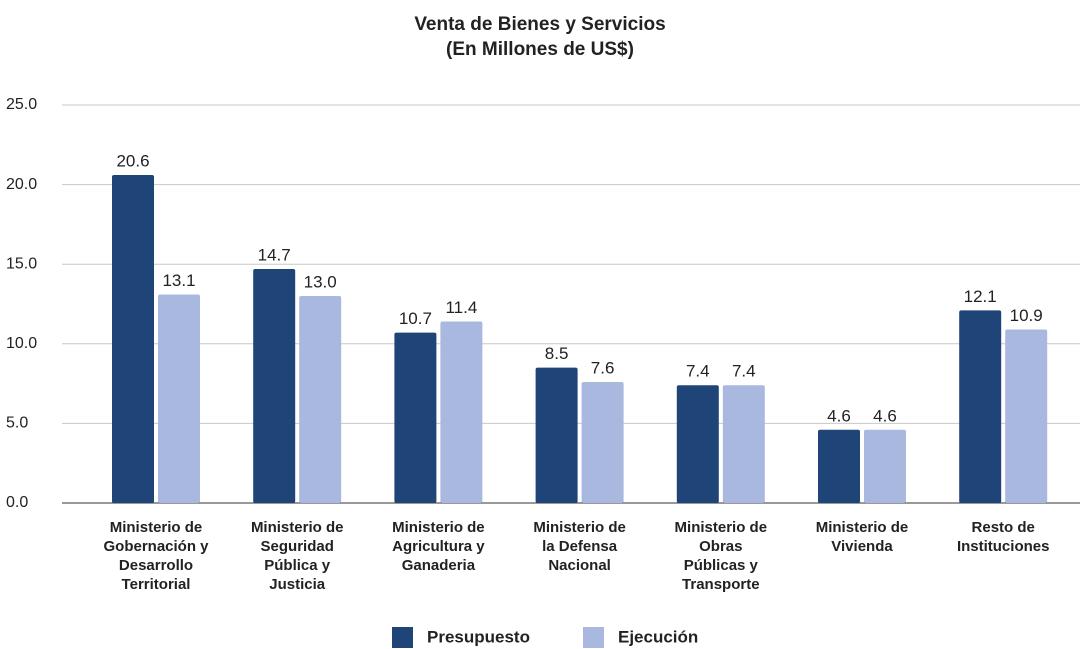 This screenshot has height=649, width=1084. I want to click on value-label: 13.0, so click(320, 282).